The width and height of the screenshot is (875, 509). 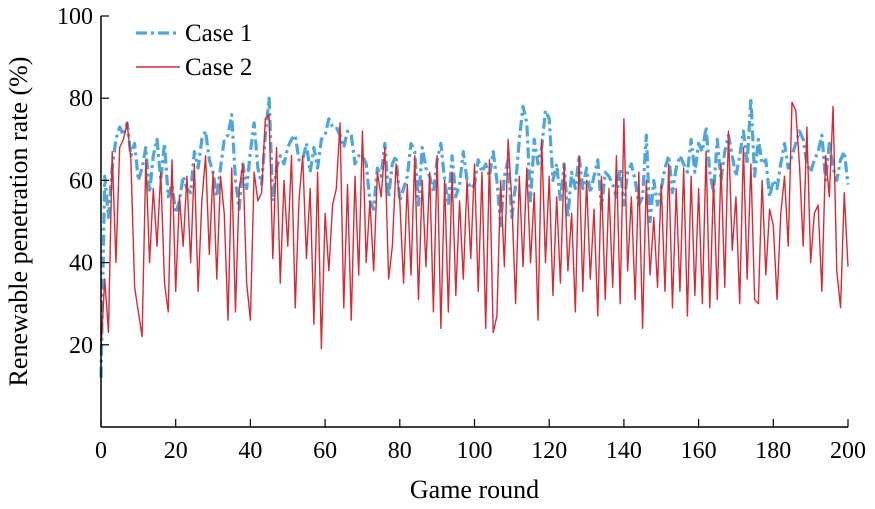 I want to click on x-tick-label-80: 80, so click(x=400, y=451).